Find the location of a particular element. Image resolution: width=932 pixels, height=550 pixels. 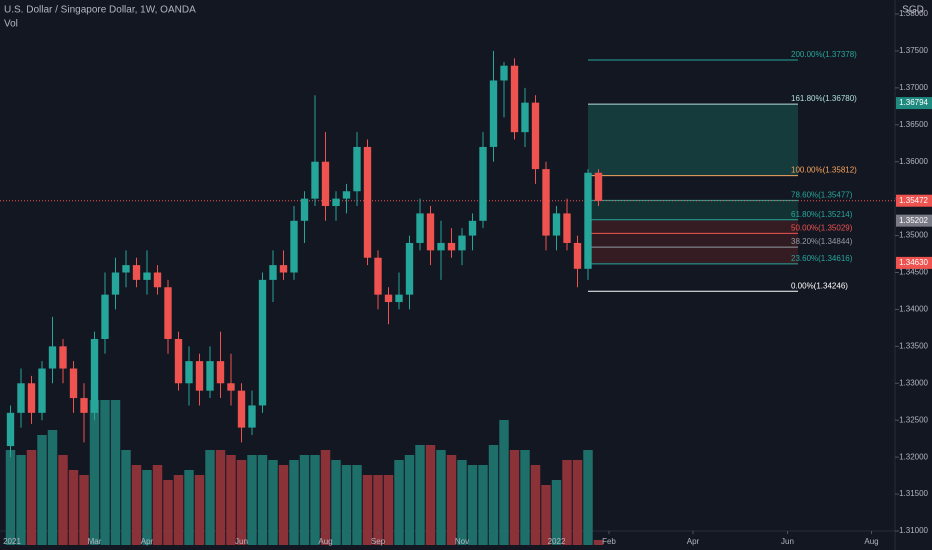

price-tag-label: 1.36794 is located at coordinates (913, 102).